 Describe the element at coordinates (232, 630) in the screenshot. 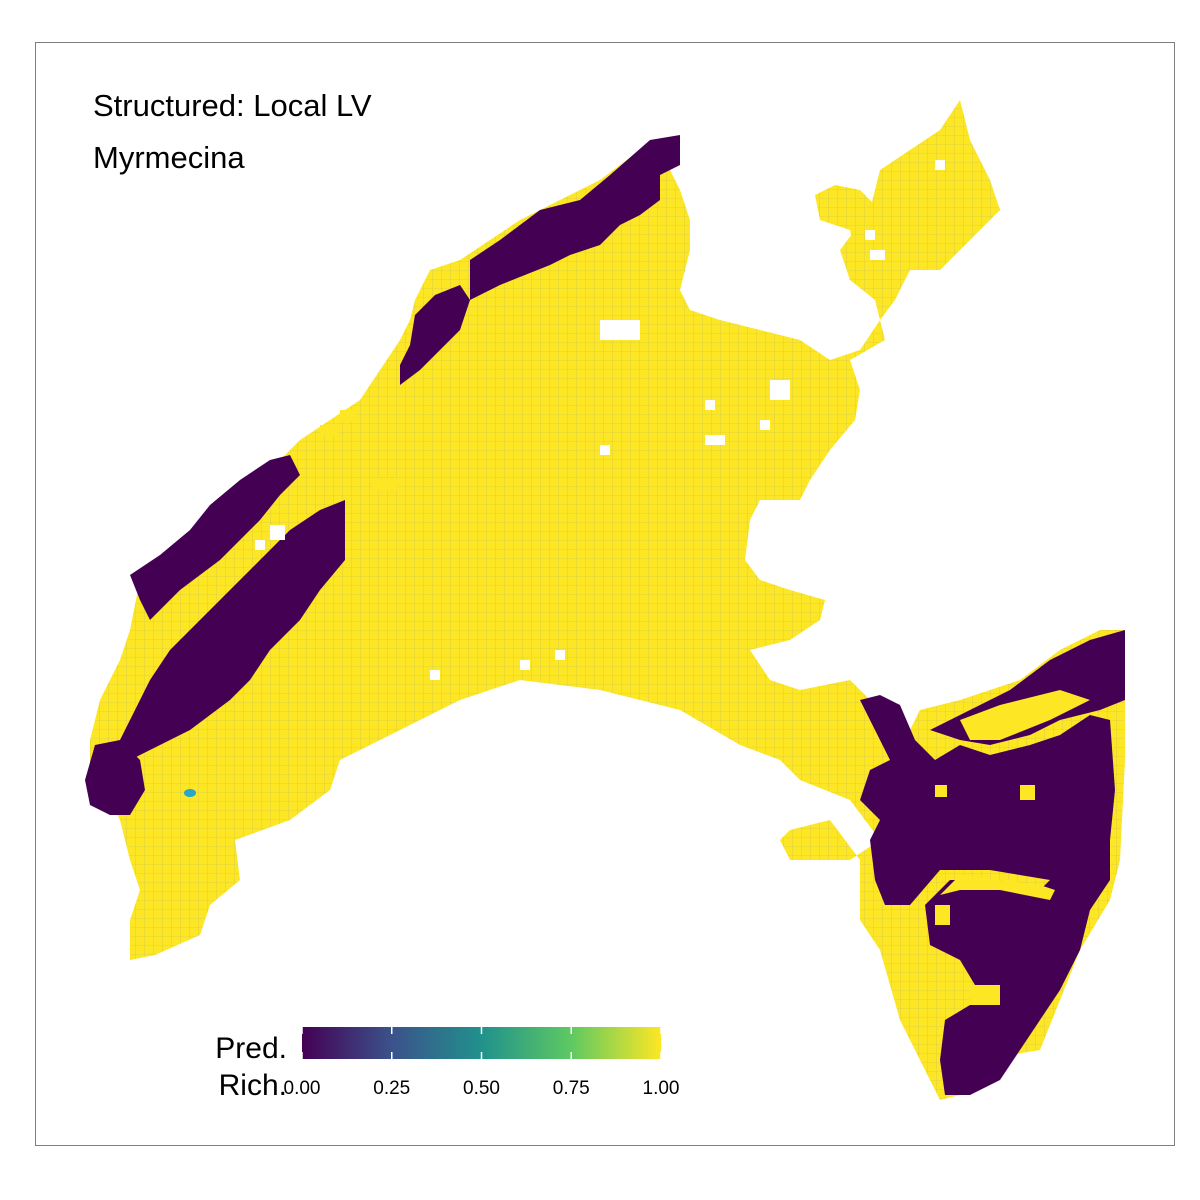

I see `low-patch-west-long` at that location.